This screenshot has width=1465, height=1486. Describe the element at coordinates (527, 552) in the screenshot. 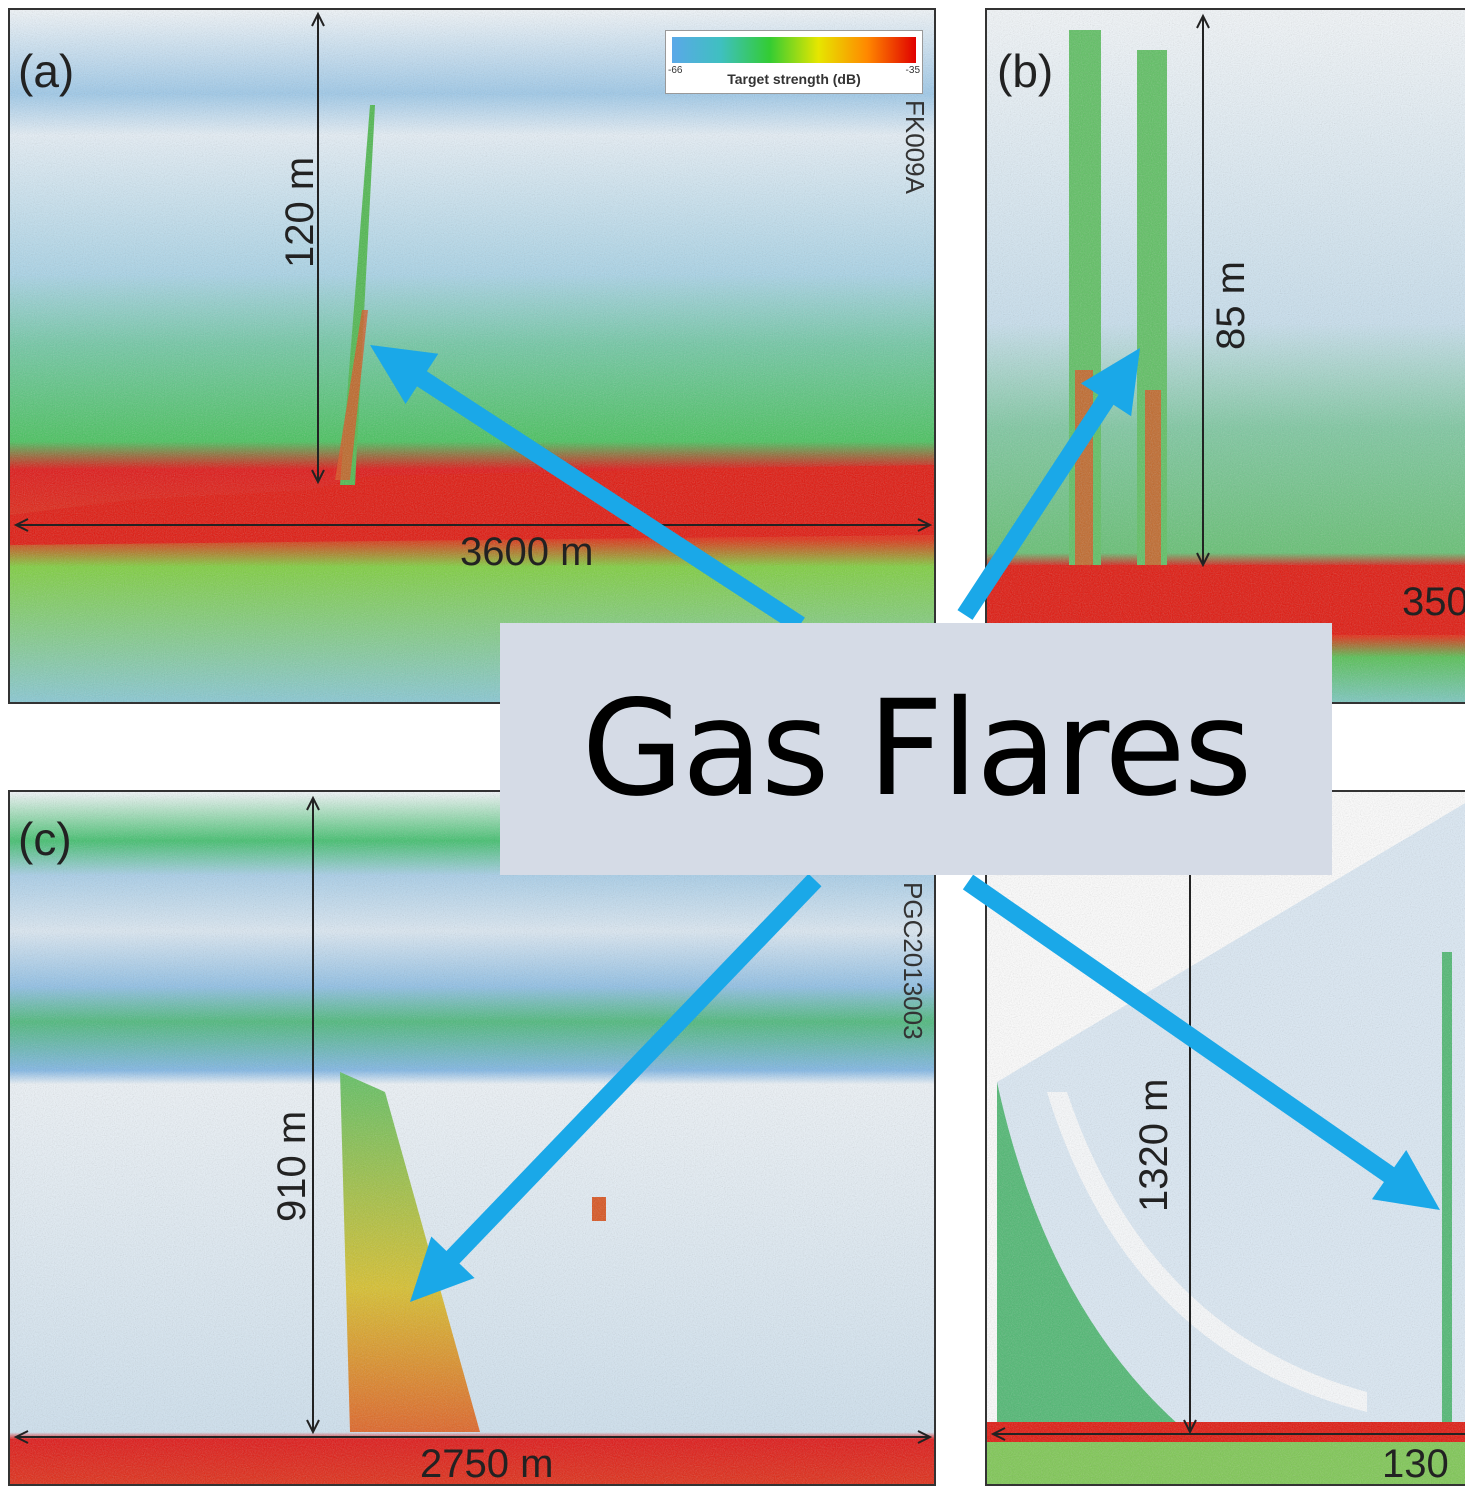

I see `width-label-a: 3600 m` at that location.